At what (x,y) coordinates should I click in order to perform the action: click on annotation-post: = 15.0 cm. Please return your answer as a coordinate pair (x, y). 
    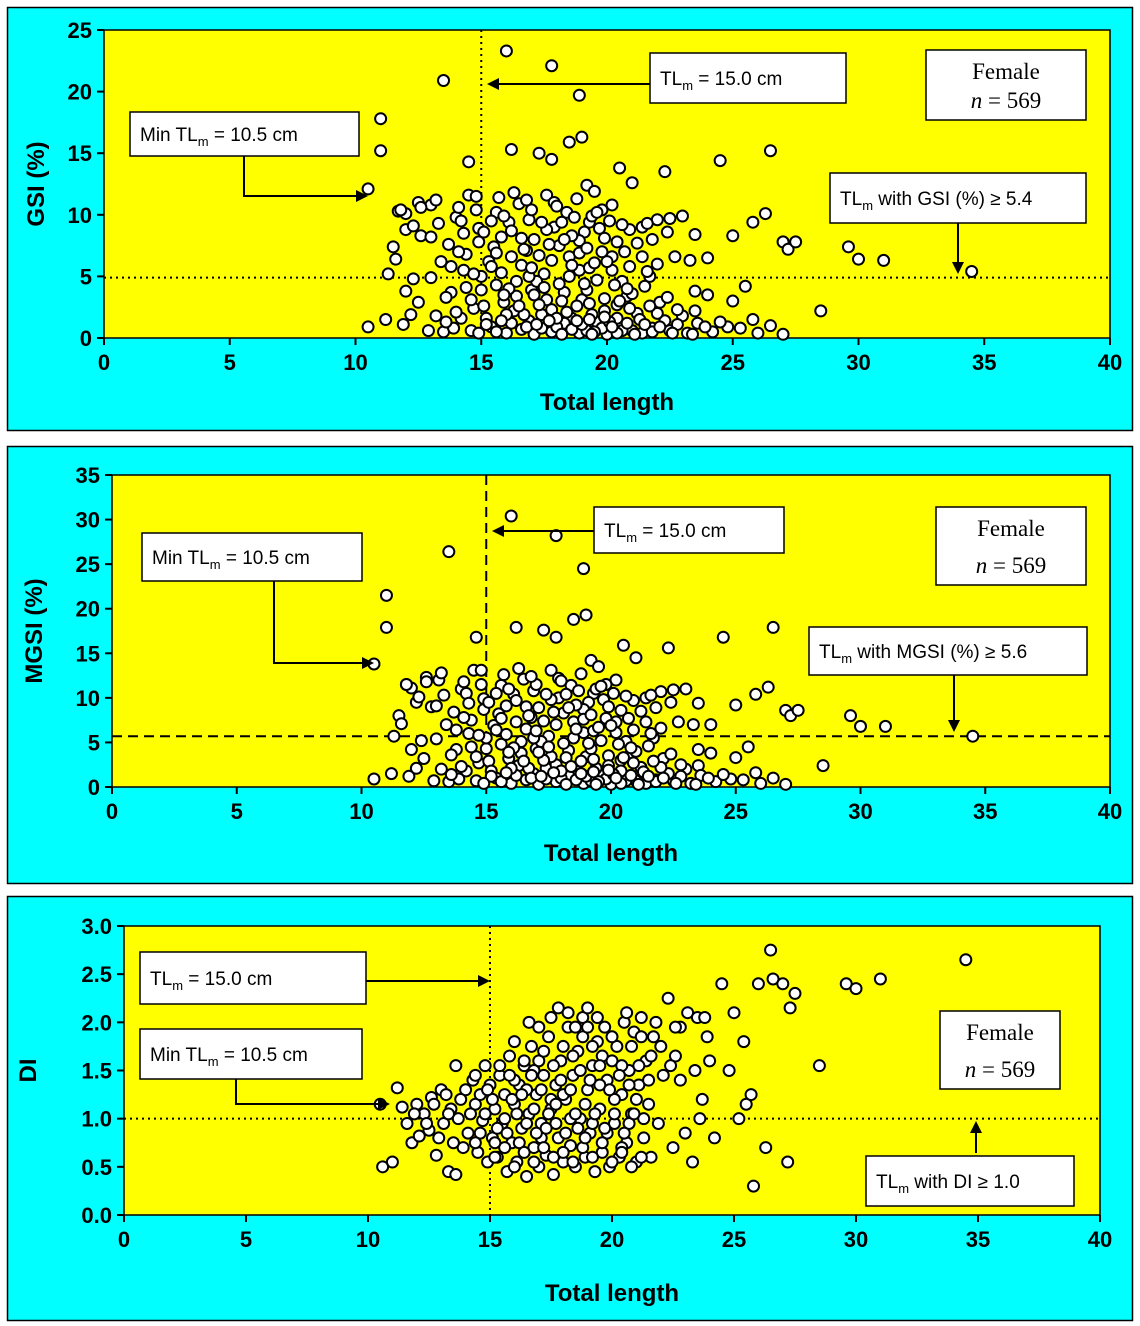
    Looking at the image, I should click on (681, 531).